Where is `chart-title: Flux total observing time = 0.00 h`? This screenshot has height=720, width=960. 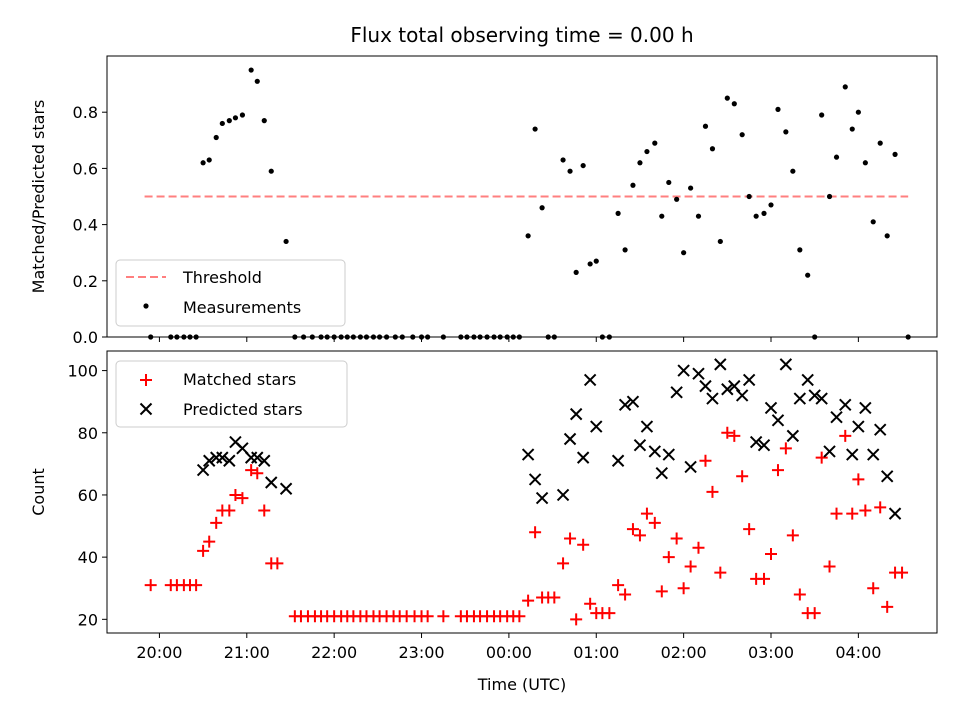
chart-title: Flux total observing time = 0.00 h is located at coordinates (521, 35).